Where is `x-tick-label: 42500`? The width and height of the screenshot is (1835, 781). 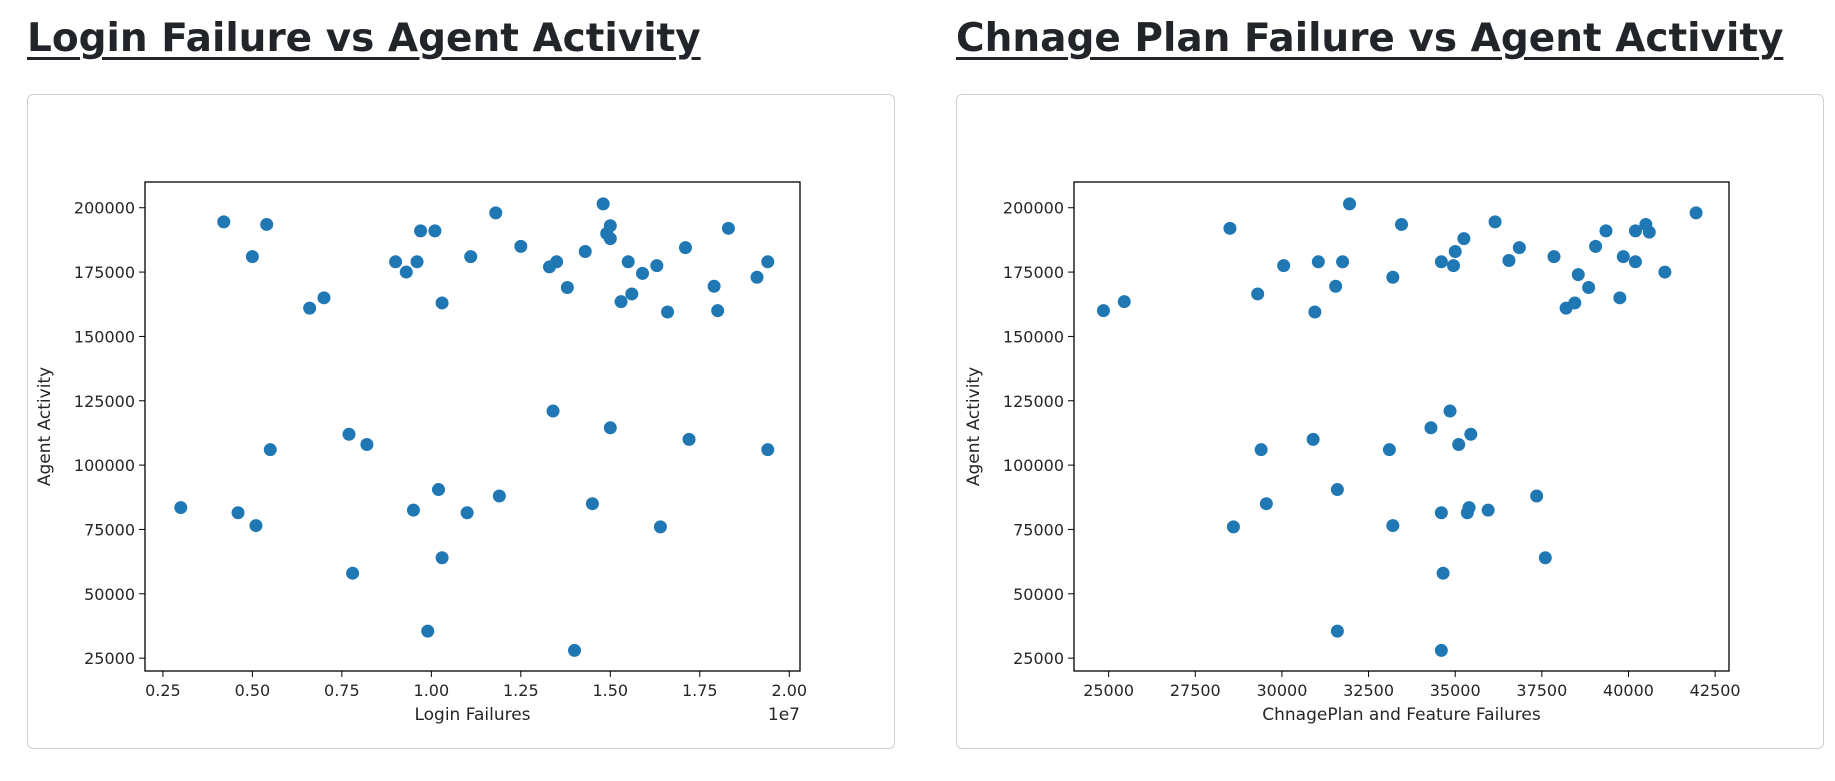 x-tick-label: 42500 is located at coordinates (1715, 690).